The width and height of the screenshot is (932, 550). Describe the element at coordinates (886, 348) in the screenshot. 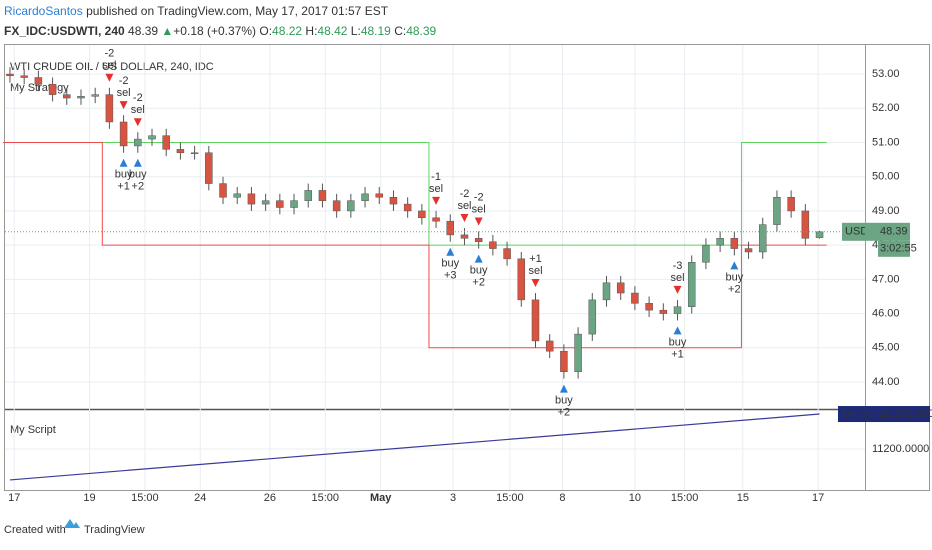

I see `y-tick-label: 45.00` at that location.